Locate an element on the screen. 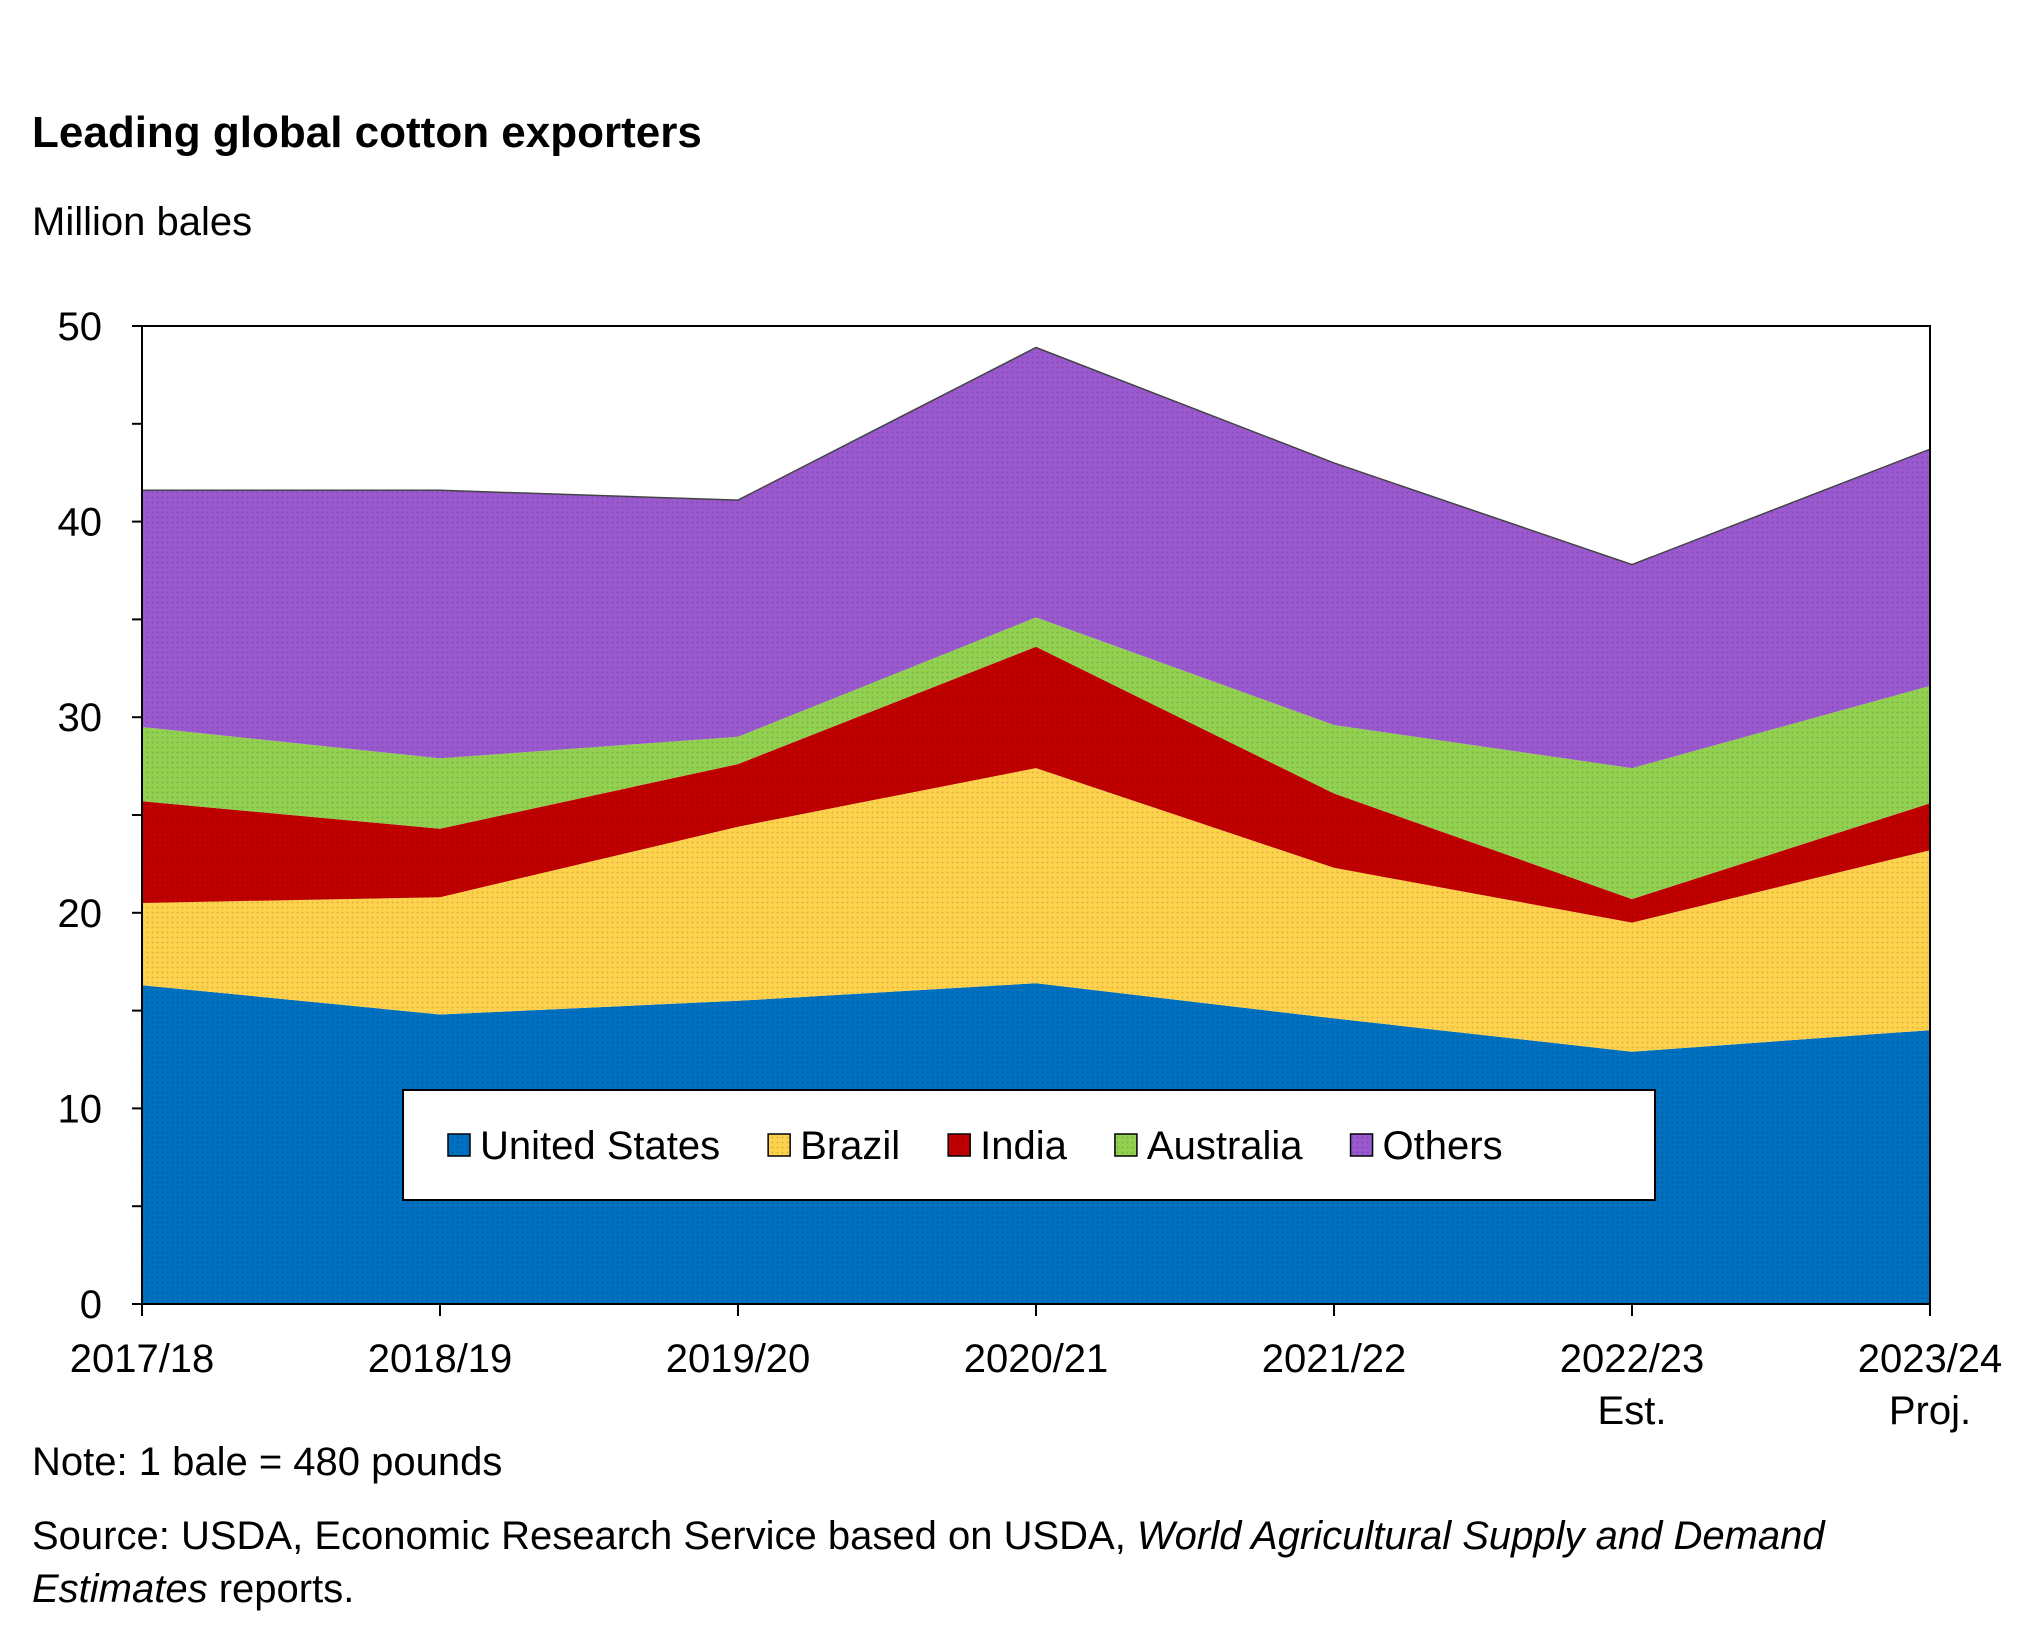  x-tick-label: 2017/18 is located at coordinates (142, 1359).